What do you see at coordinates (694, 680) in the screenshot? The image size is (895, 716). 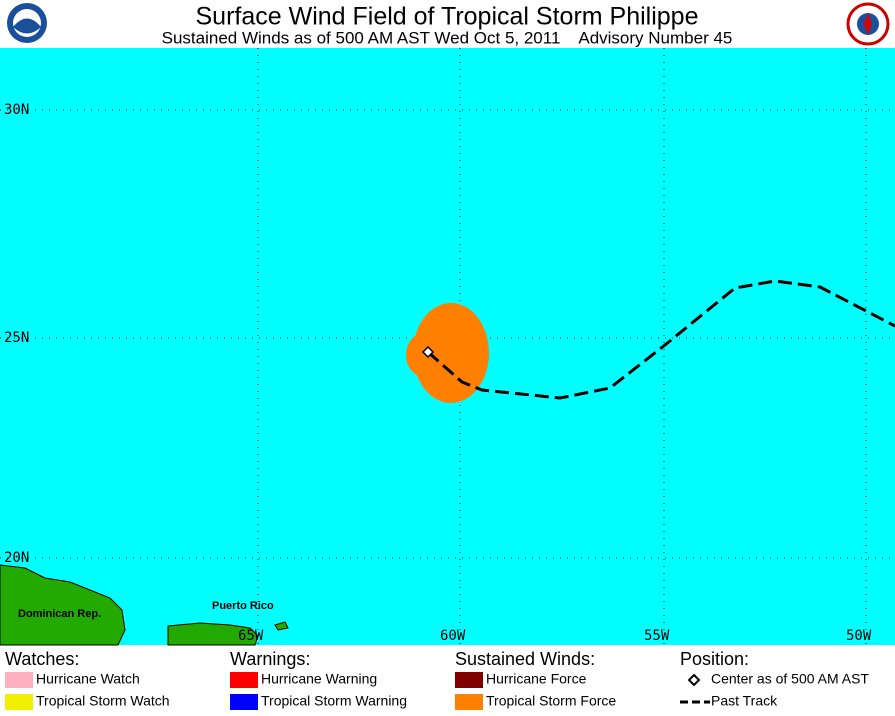 I see `legend-diamond` at bounding box center [694, 680].